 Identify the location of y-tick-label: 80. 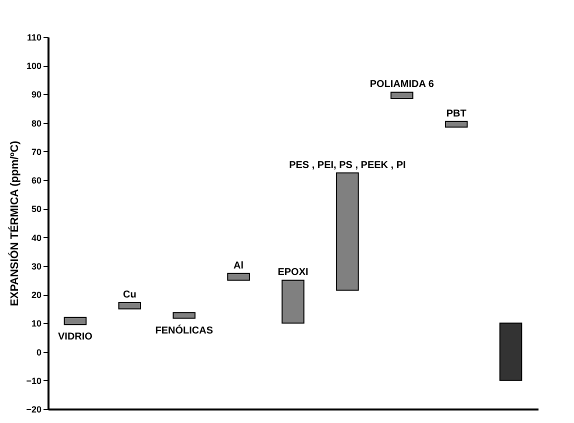
(36, 123).